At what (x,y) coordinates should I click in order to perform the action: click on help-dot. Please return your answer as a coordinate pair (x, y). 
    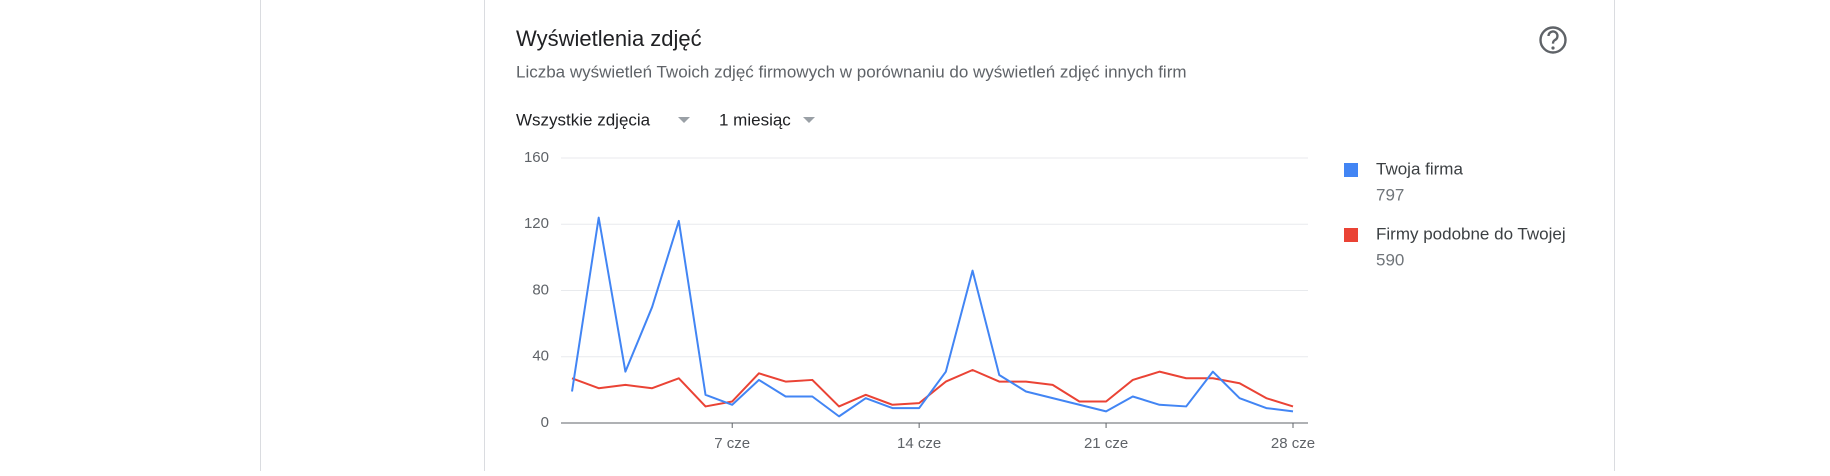
    Looking at the image, I should click on (1553, 48).